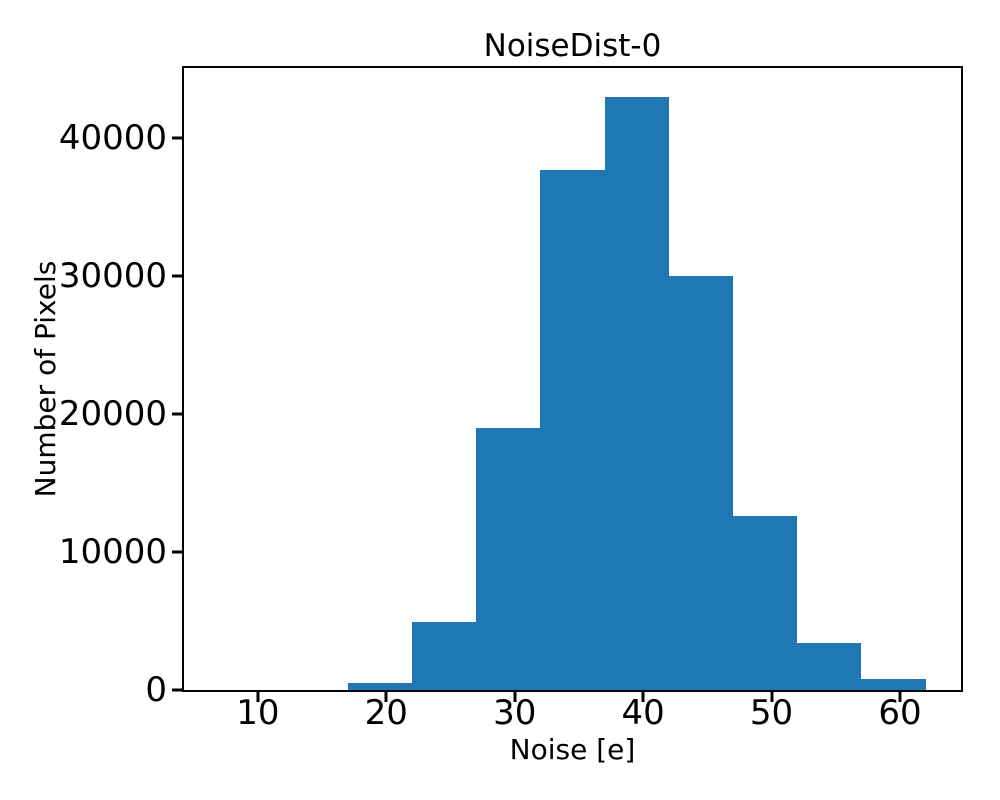 This screenshot has width=1000, height=800. What do you see at coordinates (515, 713) in the screenshot?
I see `x-tick-label: 30` at bounding box center [515, 713].